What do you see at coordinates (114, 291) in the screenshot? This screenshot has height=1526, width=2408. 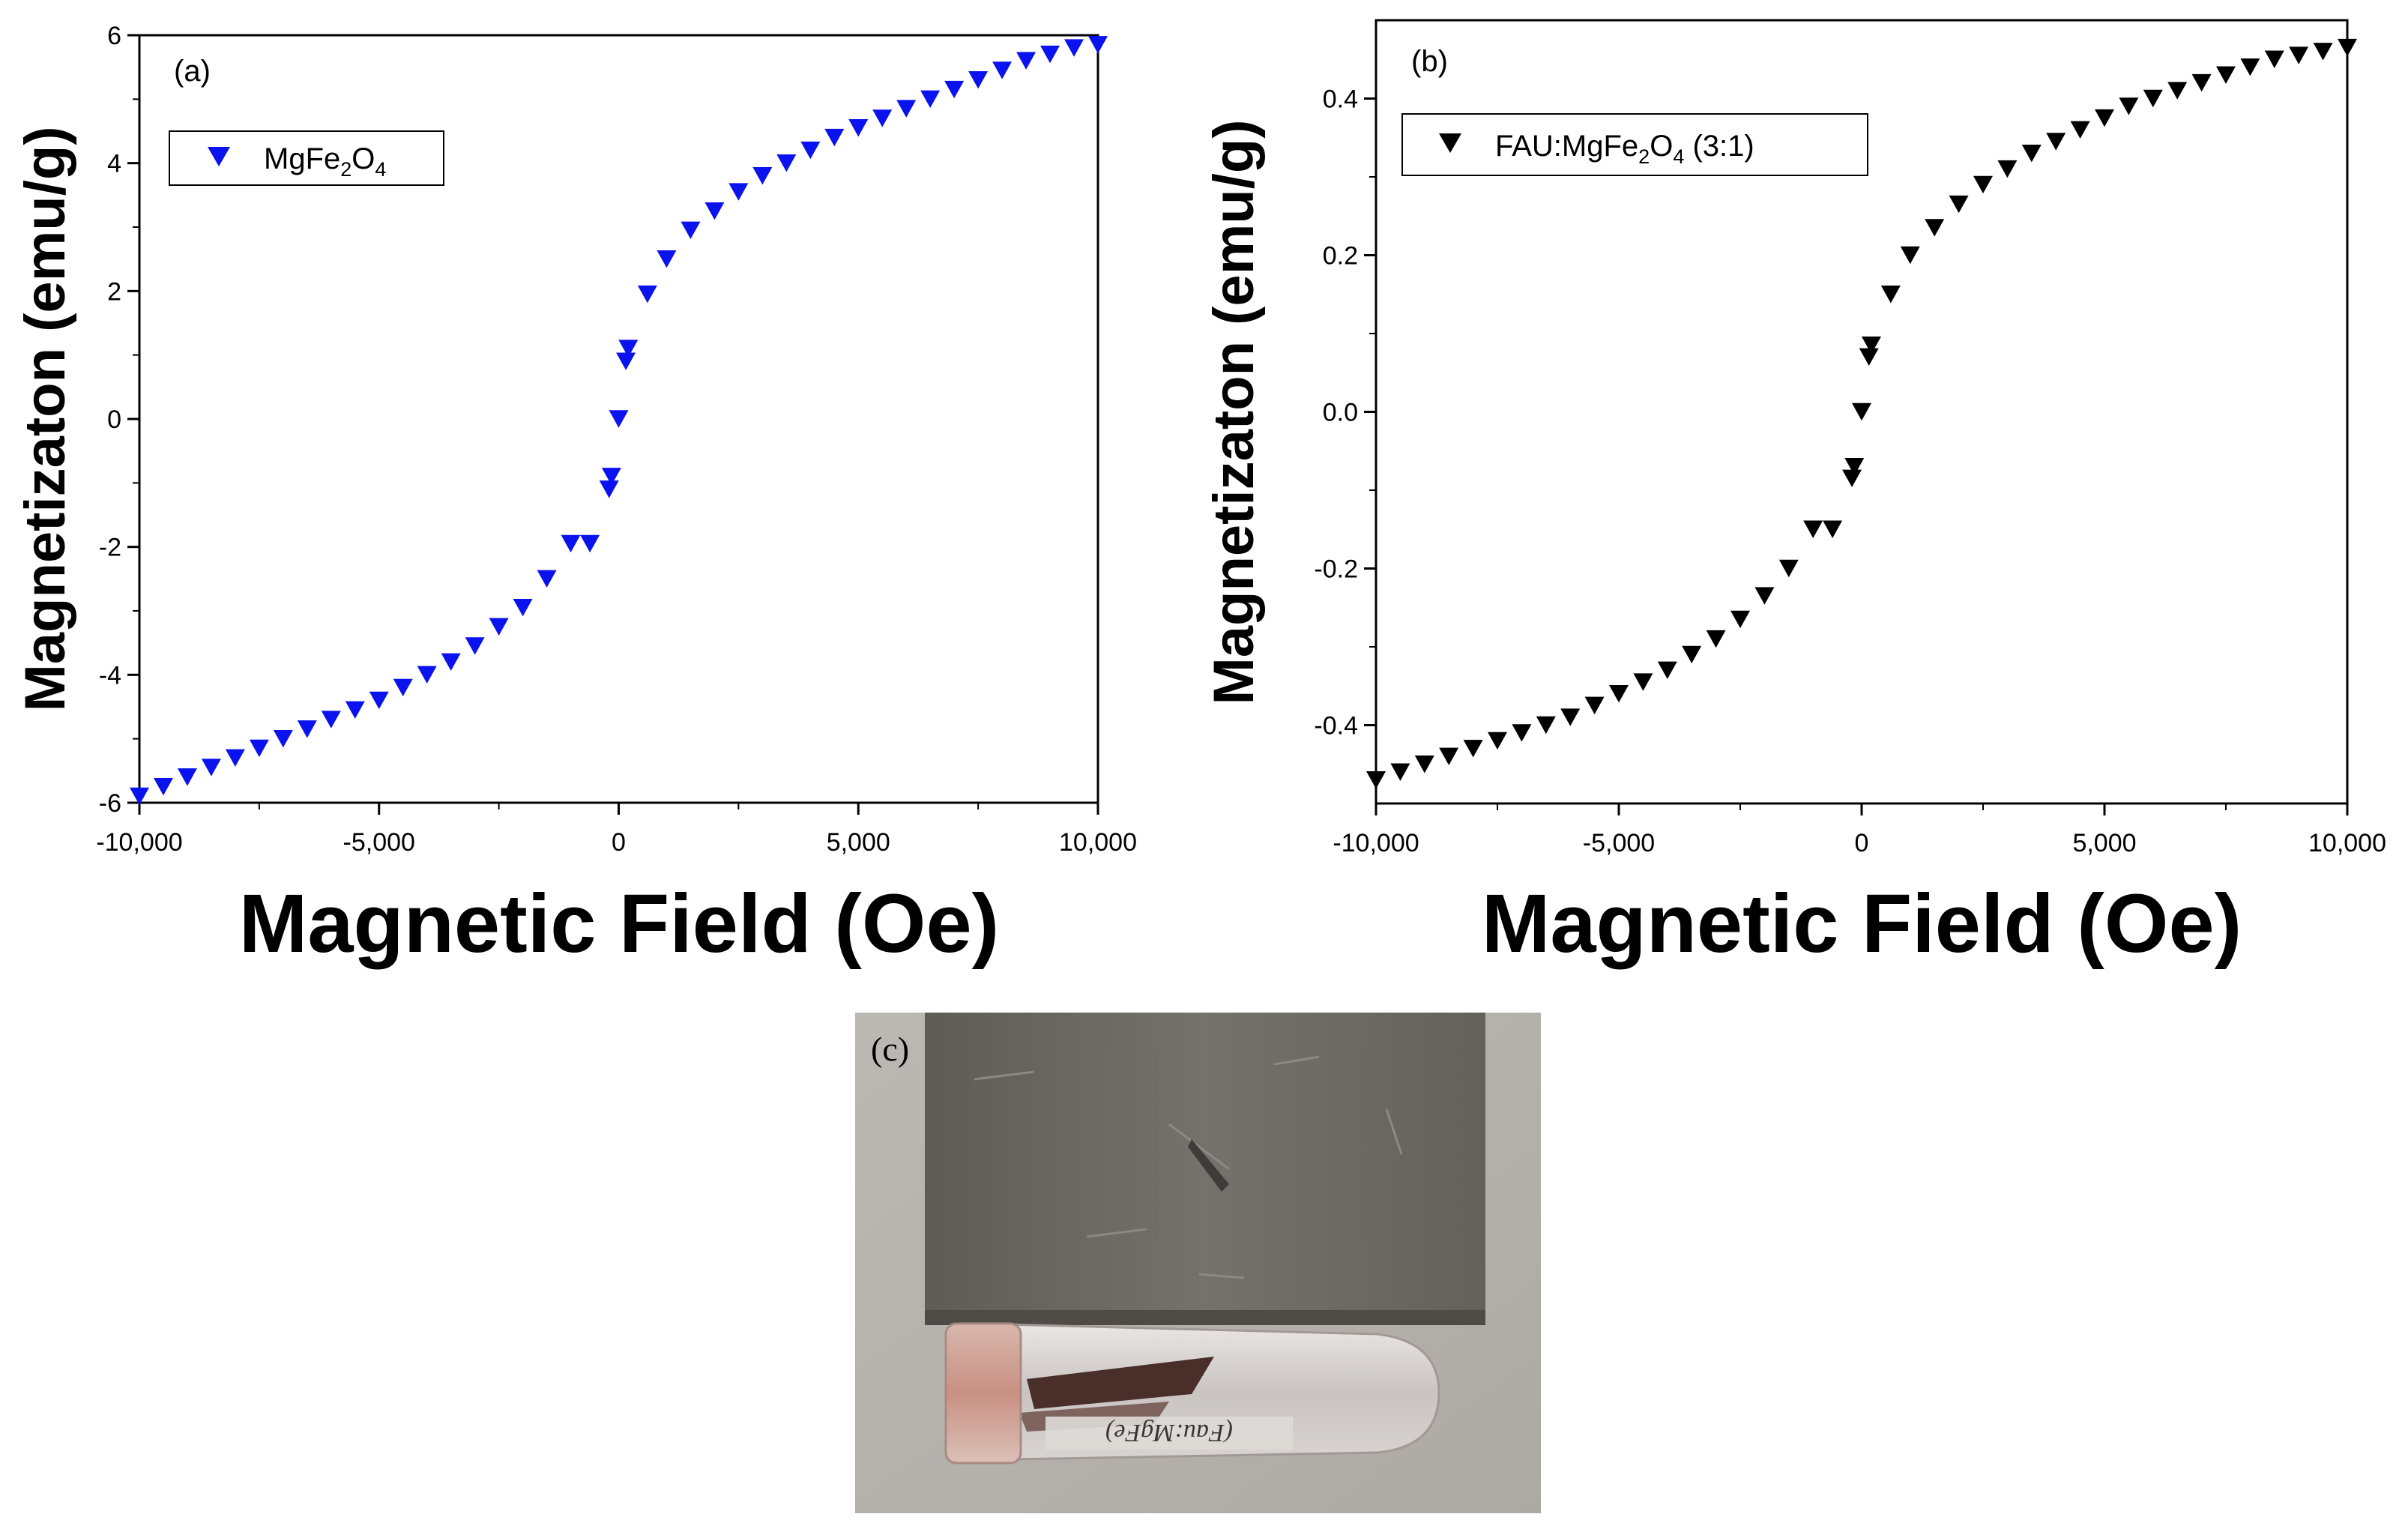 I see `y-tick-label: 2` at bounding box center [114, 291].